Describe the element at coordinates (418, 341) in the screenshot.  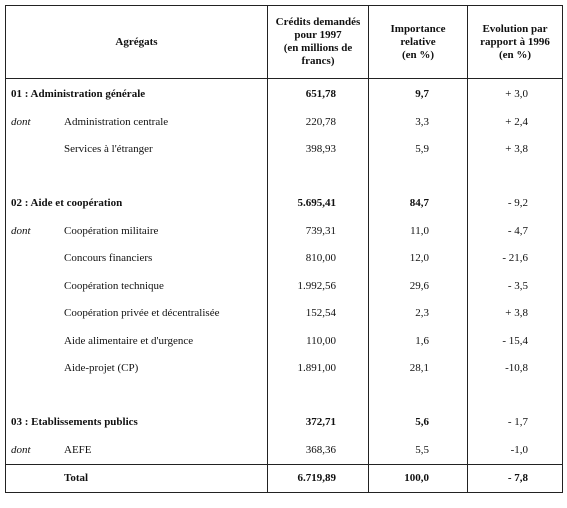
I see `item-importance: 1,6` at that location.